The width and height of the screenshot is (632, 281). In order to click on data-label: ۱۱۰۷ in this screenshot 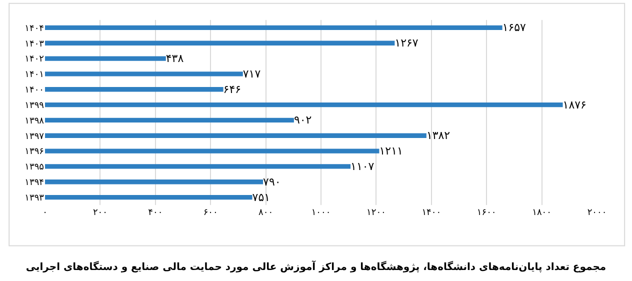, I will do `click(362, 166)`.